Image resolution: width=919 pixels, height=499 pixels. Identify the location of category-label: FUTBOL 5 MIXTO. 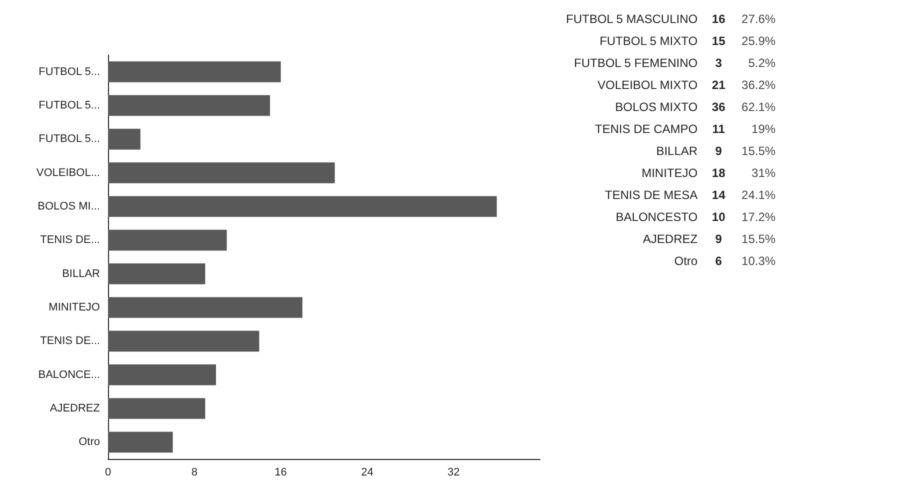
(648, 41).